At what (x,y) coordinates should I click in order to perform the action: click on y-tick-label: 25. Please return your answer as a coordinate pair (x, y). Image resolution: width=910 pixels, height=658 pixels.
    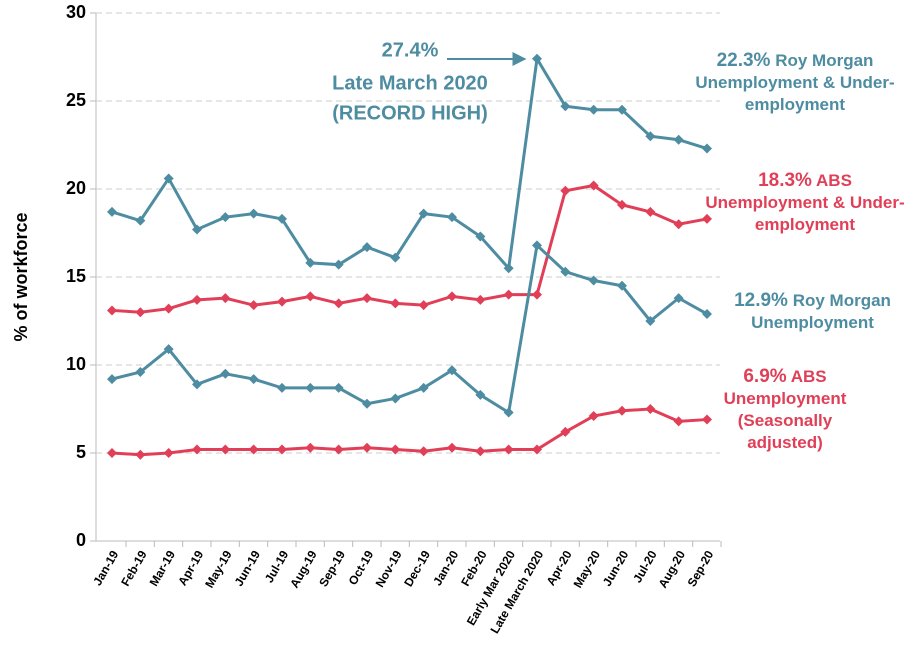
    Looking at the image, I should click on (76, 100).